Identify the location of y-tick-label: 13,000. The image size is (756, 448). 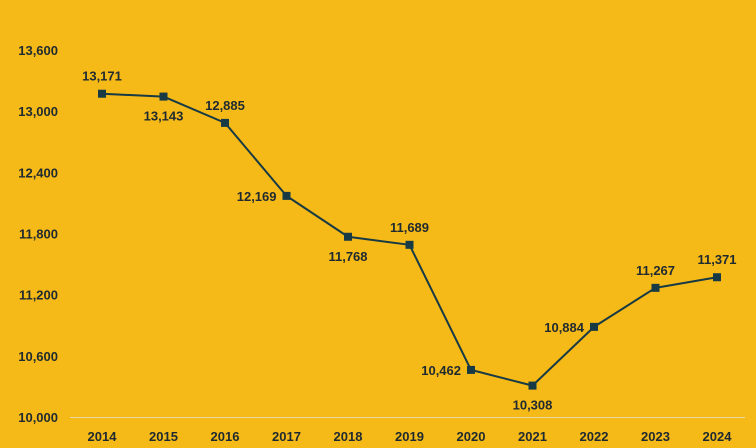
(38, 111).